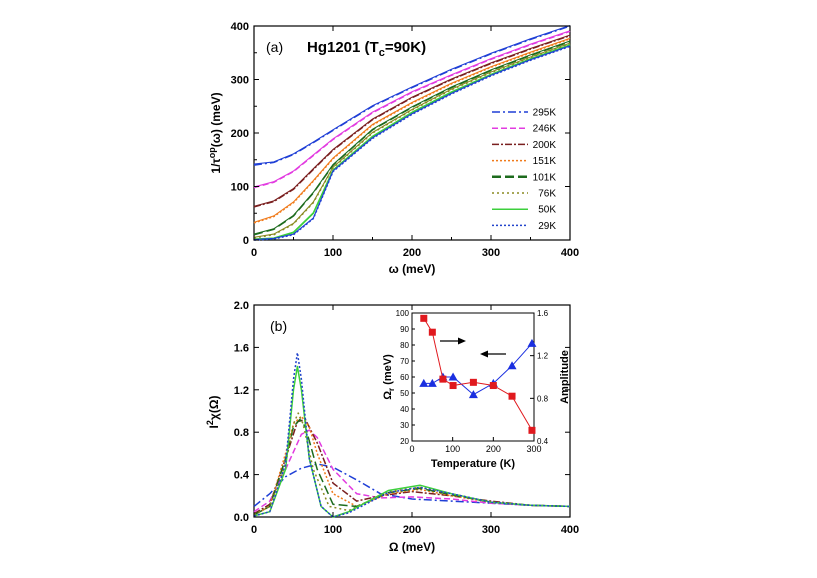 This screenshot has height=578, width=817. Describe the element at coordinates (491, 530) in the screenshot. I see `panel-b-xtick-label: 300` at that location.